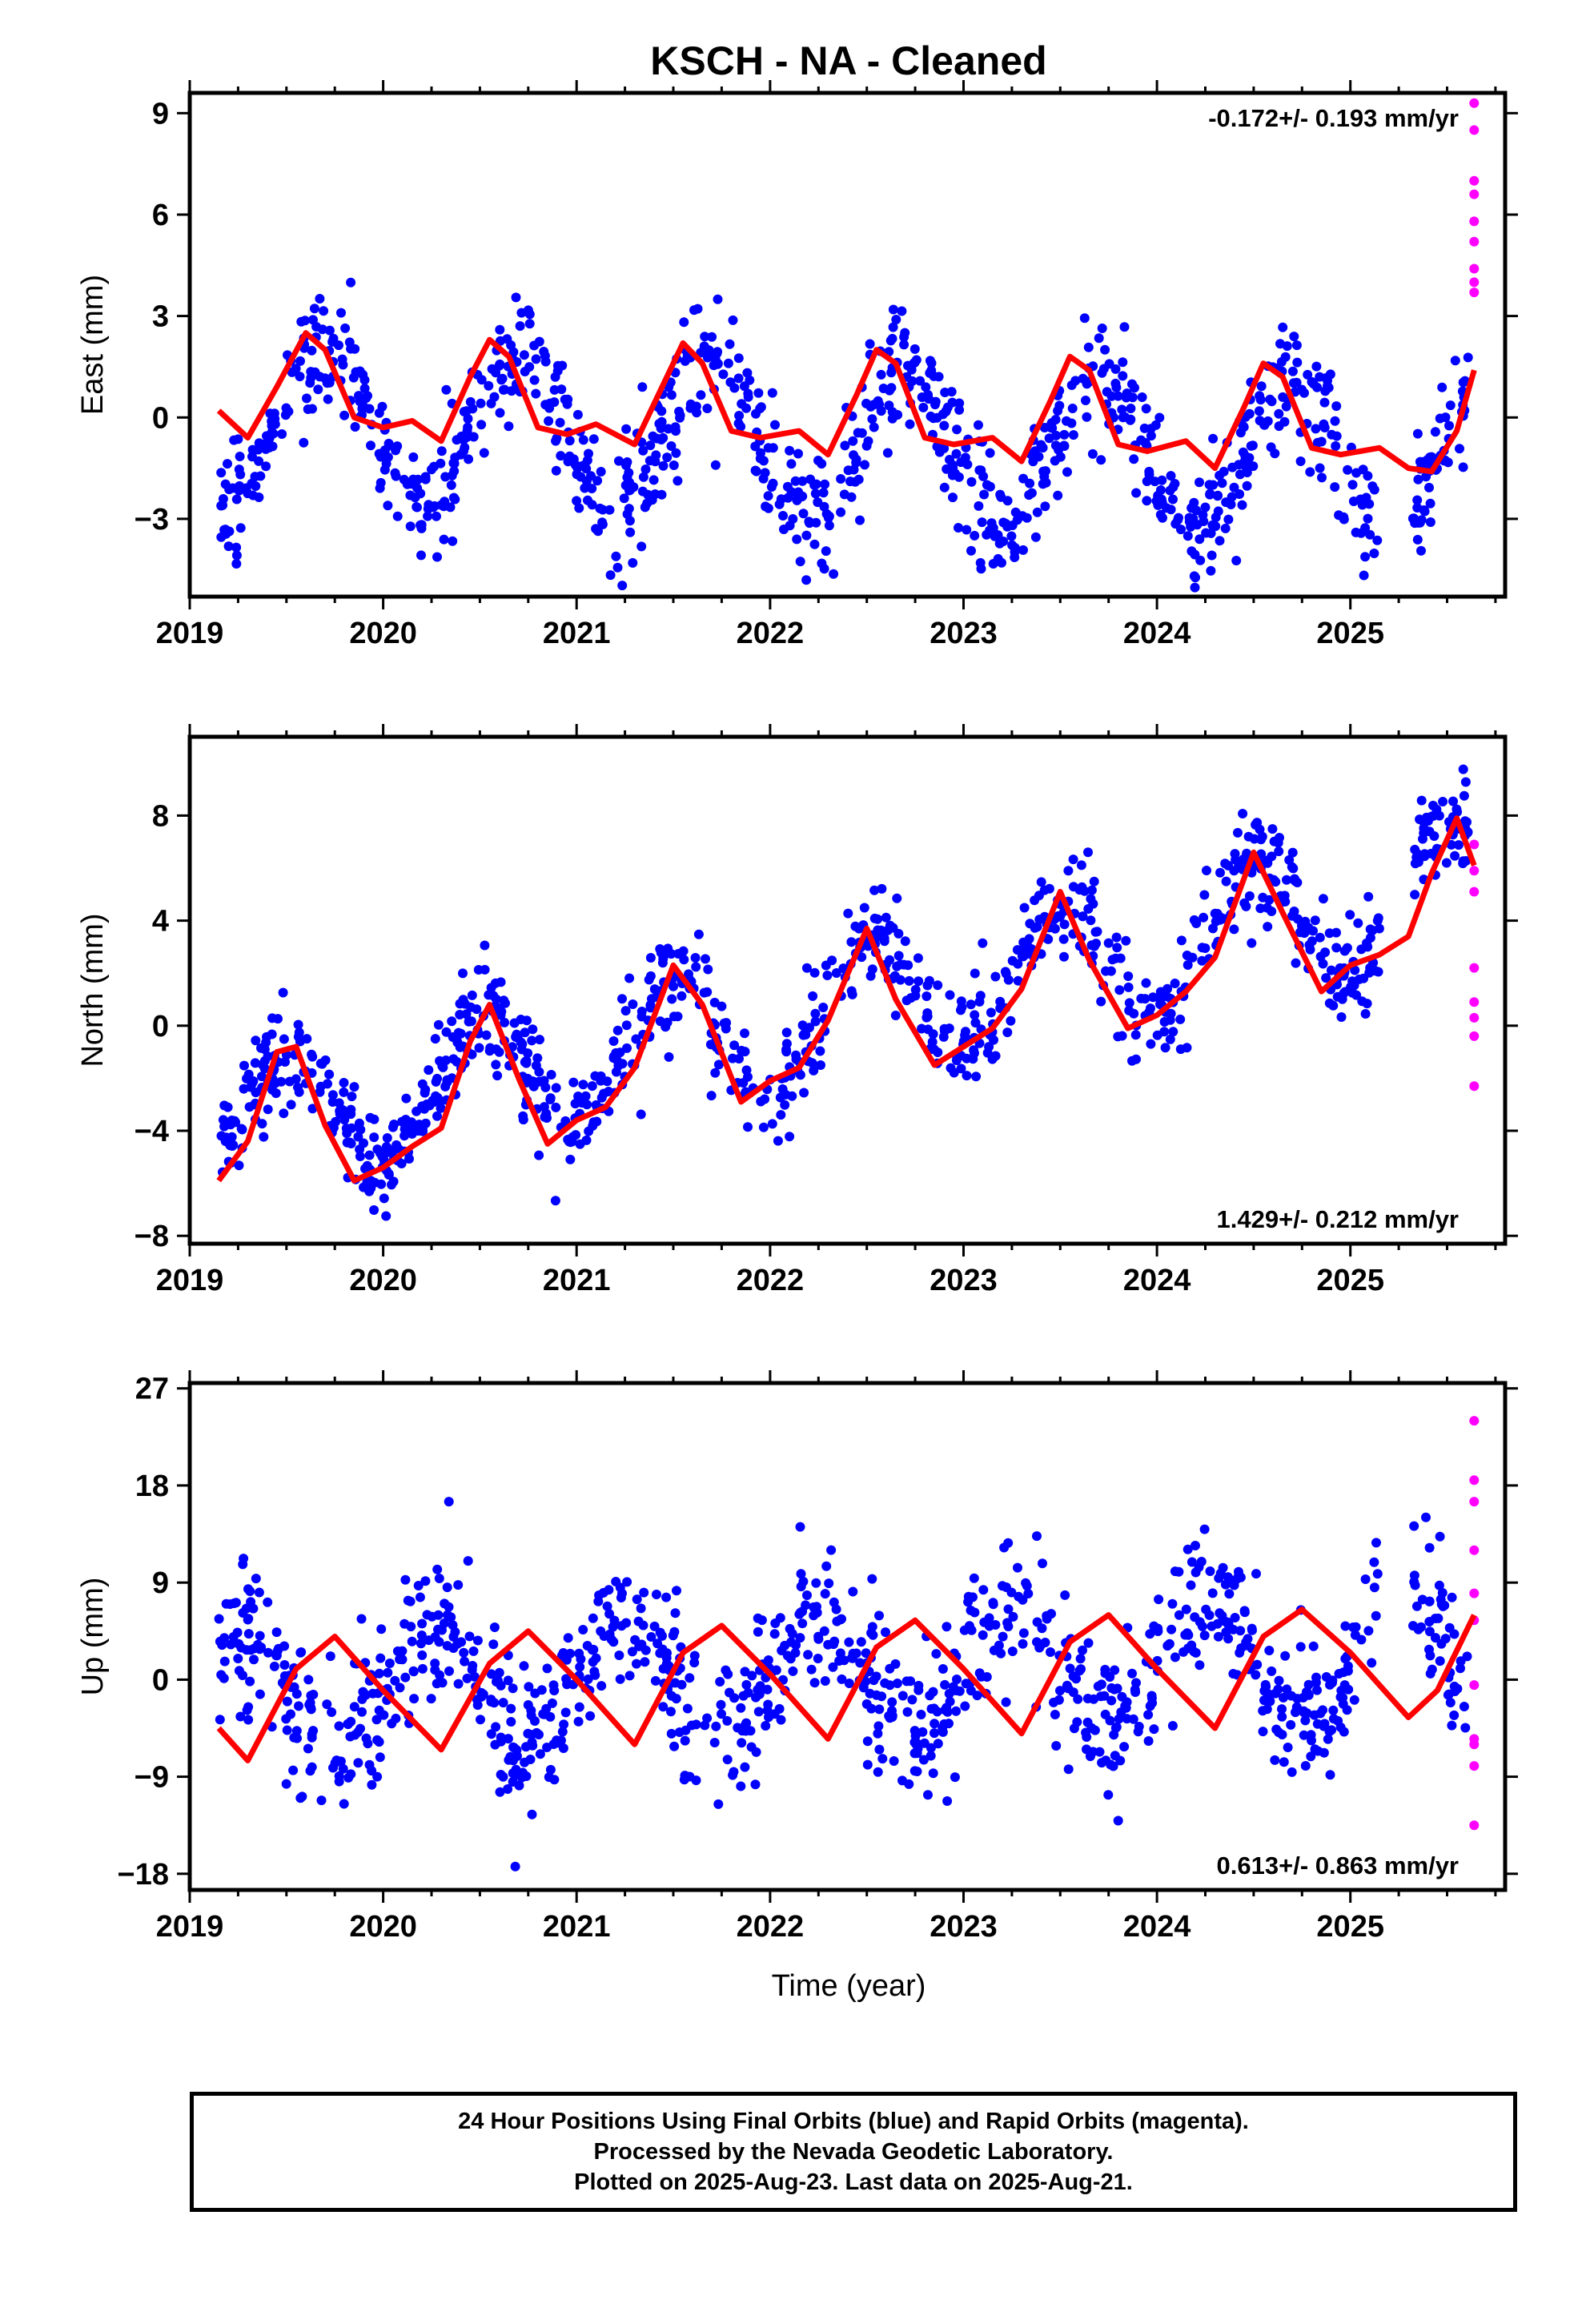 The height and width of the screenshot is (2324, 1582). What do you see at coordinates (1474, 1766) in the screenshot?
I see `rapid-orbit-point` at bounding box center [1474, 1766].